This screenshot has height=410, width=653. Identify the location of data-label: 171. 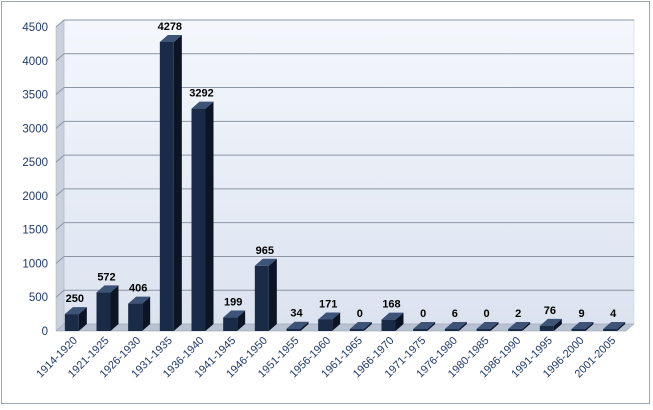
(328, 304).